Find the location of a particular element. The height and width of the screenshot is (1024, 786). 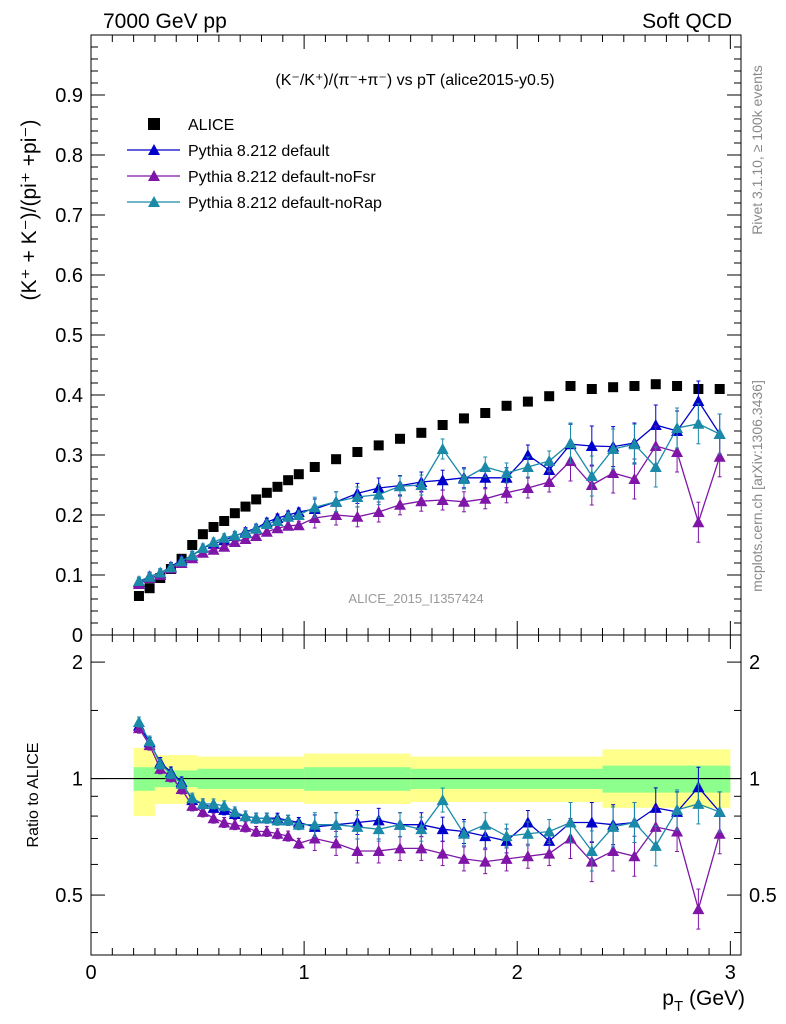

ratio-xtick-label: 1 is located at coordinates (304, 973).